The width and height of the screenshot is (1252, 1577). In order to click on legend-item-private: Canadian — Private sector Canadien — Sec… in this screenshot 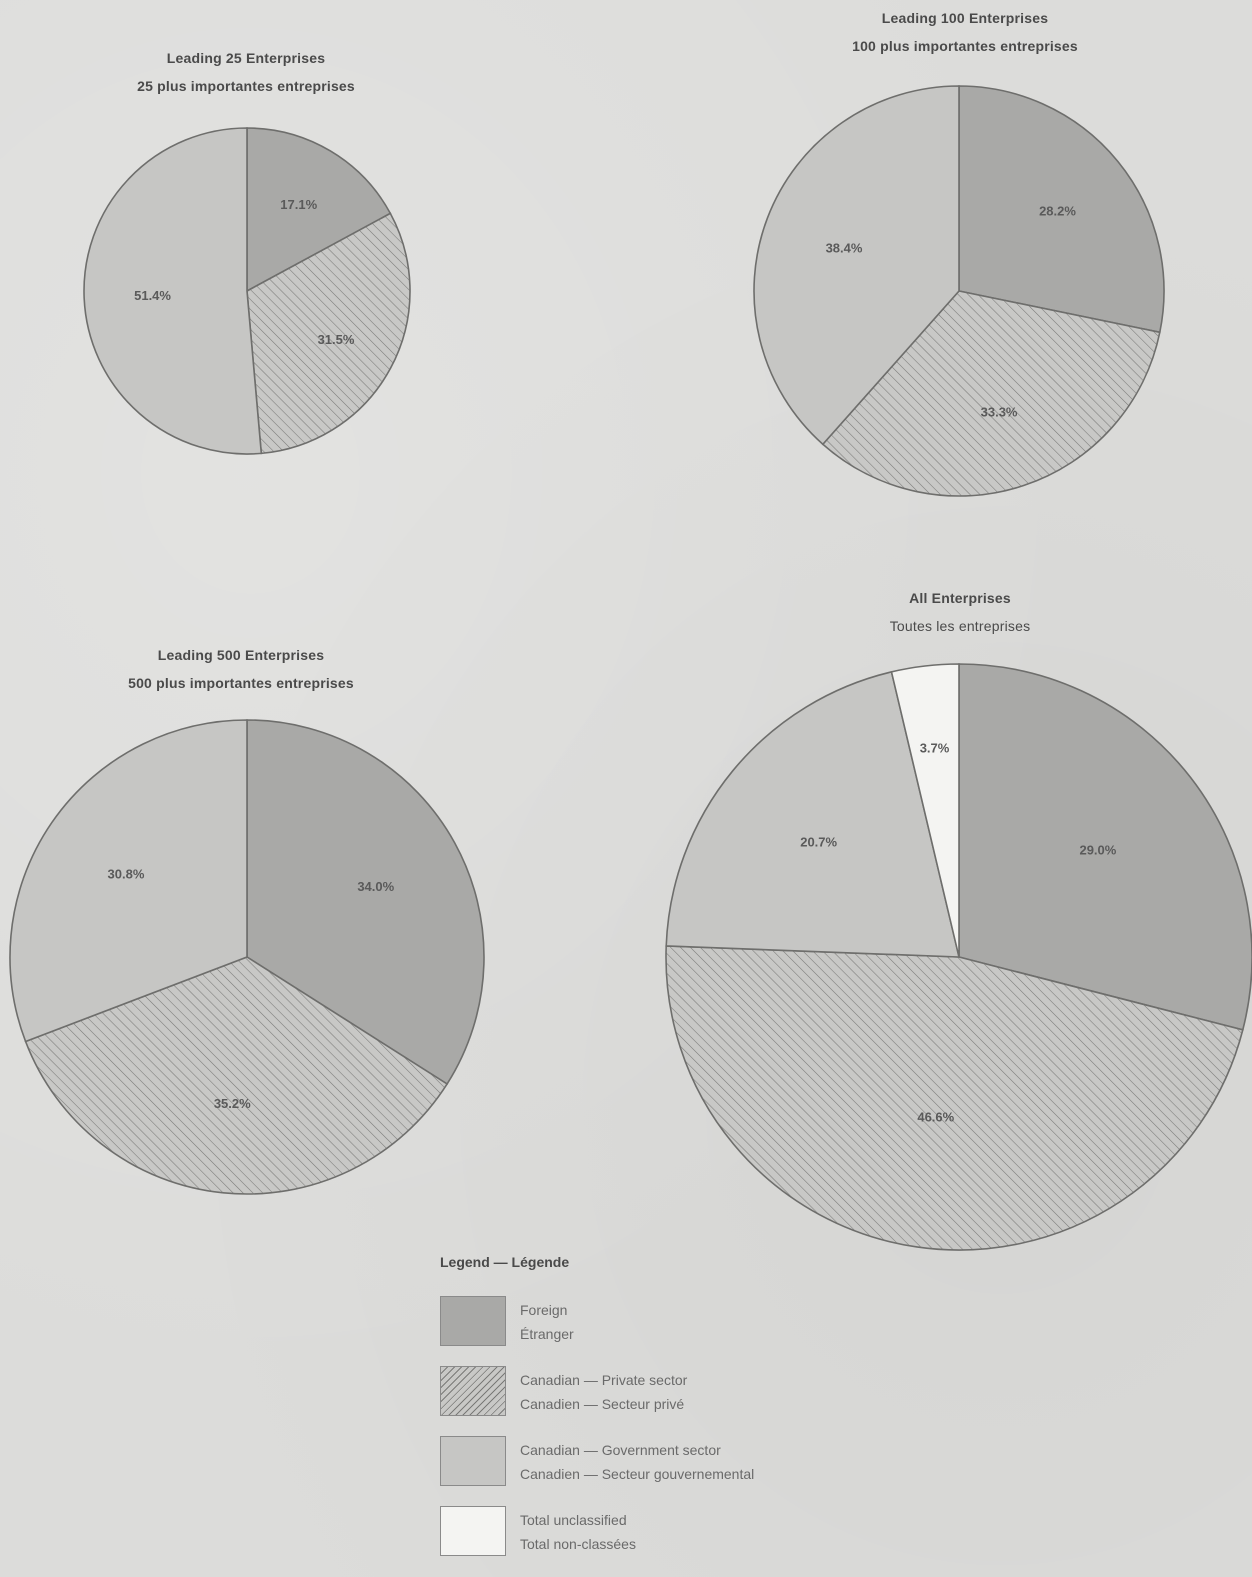, I will do `click(670, 1392)`.